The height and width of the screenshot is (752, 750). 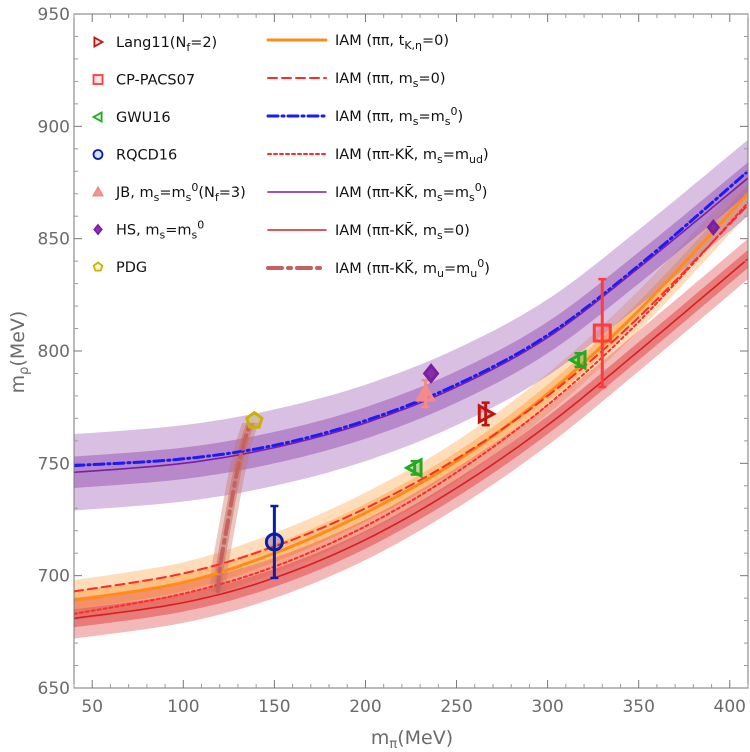 I want to click on x-axis-label: mπ(MeV), so click(x=412, y=739).